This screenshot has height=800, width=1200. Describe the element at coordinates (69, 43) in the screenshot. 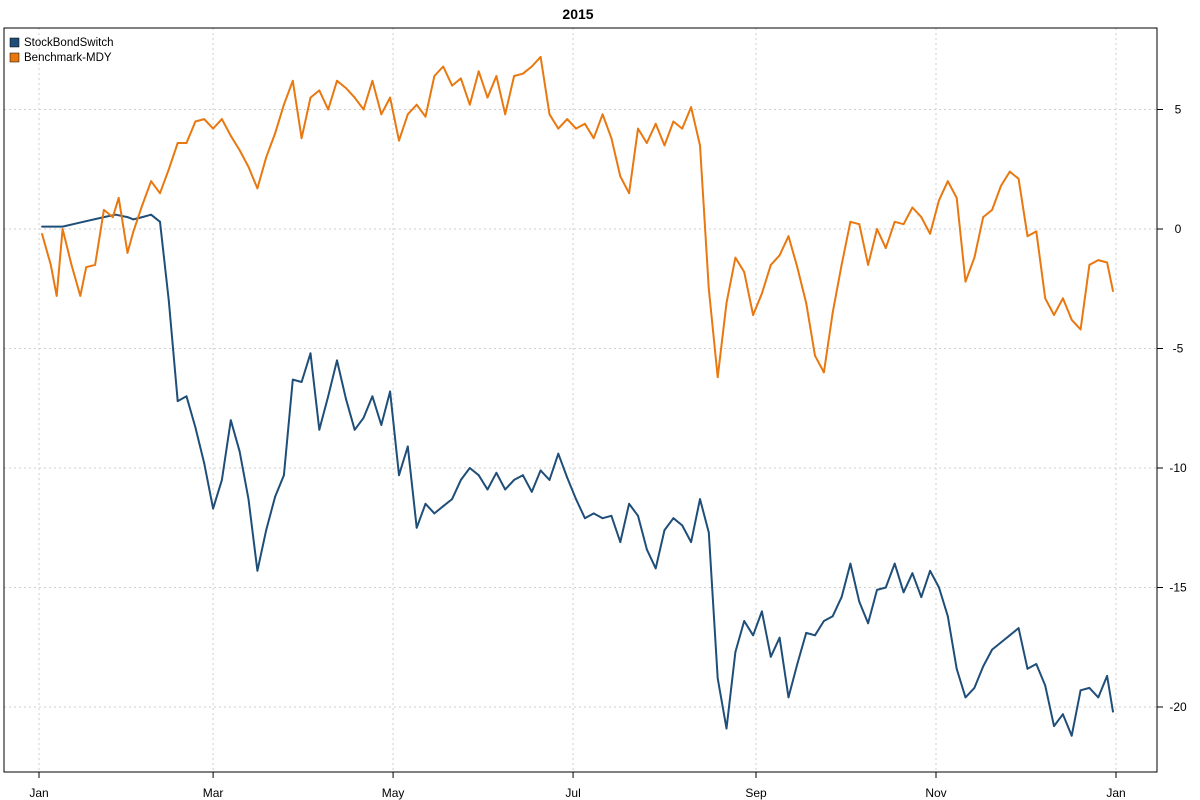

I see `legend-label: StockBondSwitch` at that location.